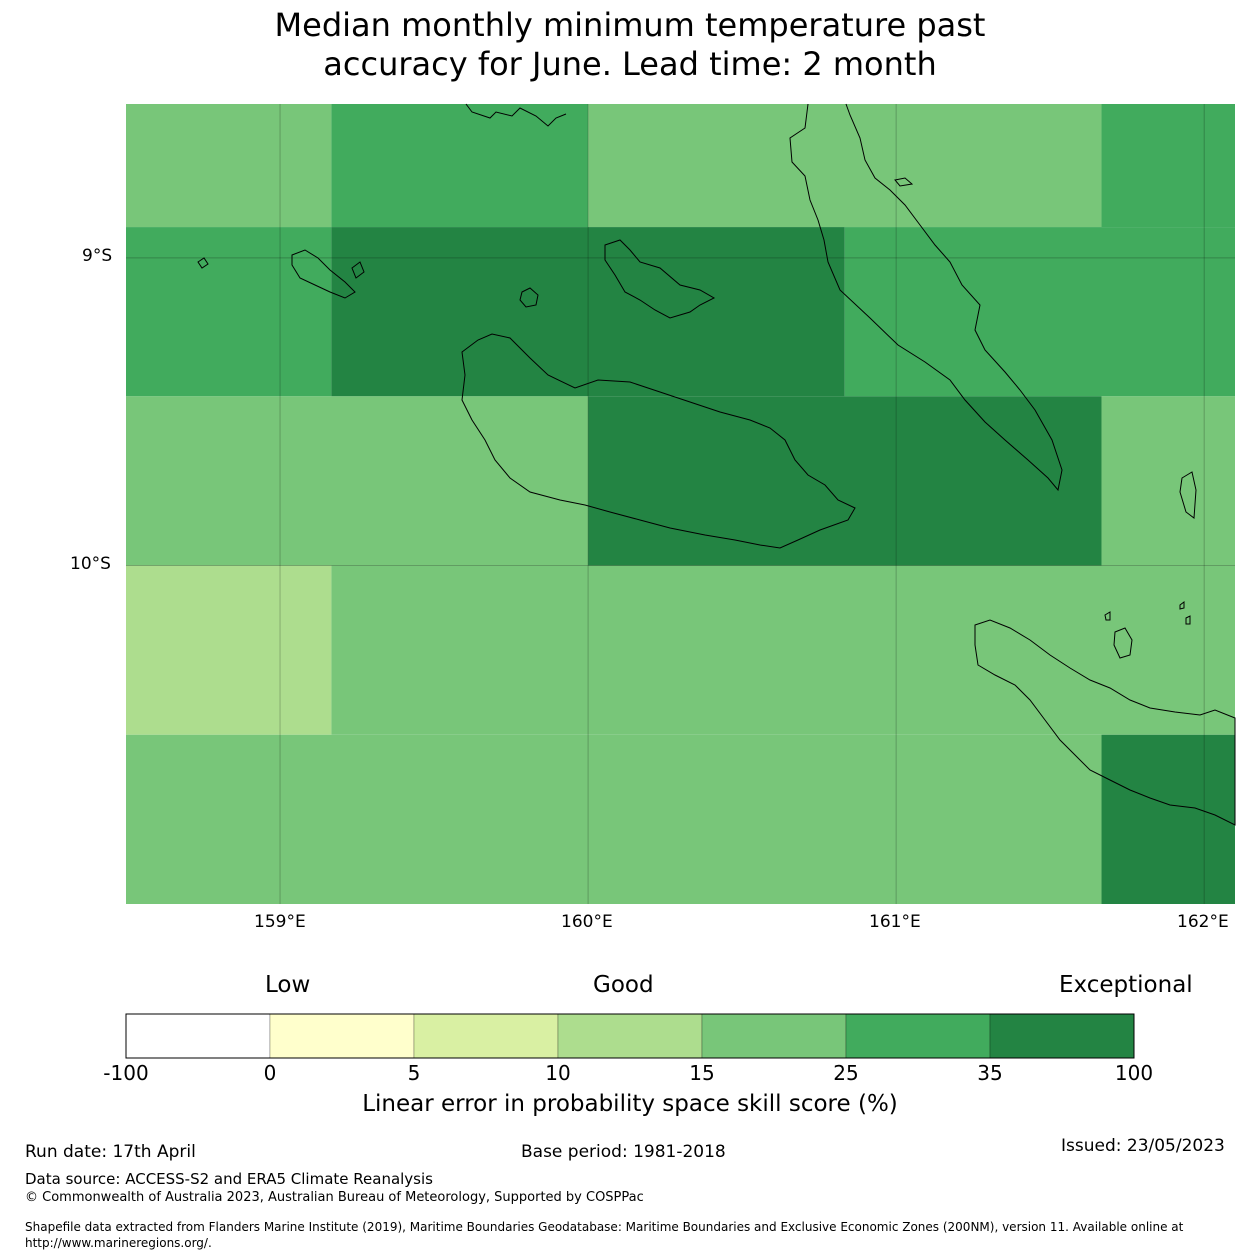 This screenshot has width=1260, height=1260. Describe the element at coordinates (1134, 1073) in the screenshot. I see `cbar-tick-7: 100` at that location.